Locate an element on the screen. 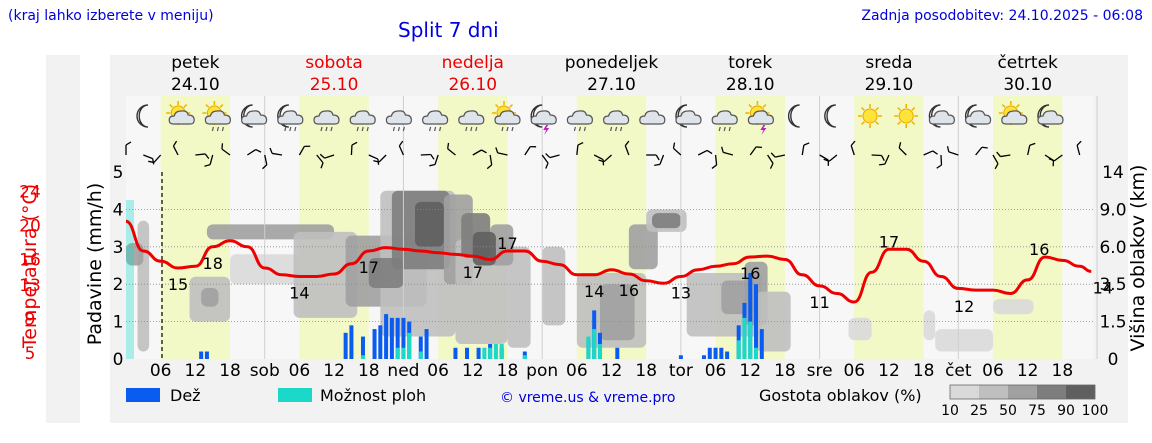 The image size is (1152, 443). credit-link: © vreme.us & vreme.pro is located at coordinates (587, 398).